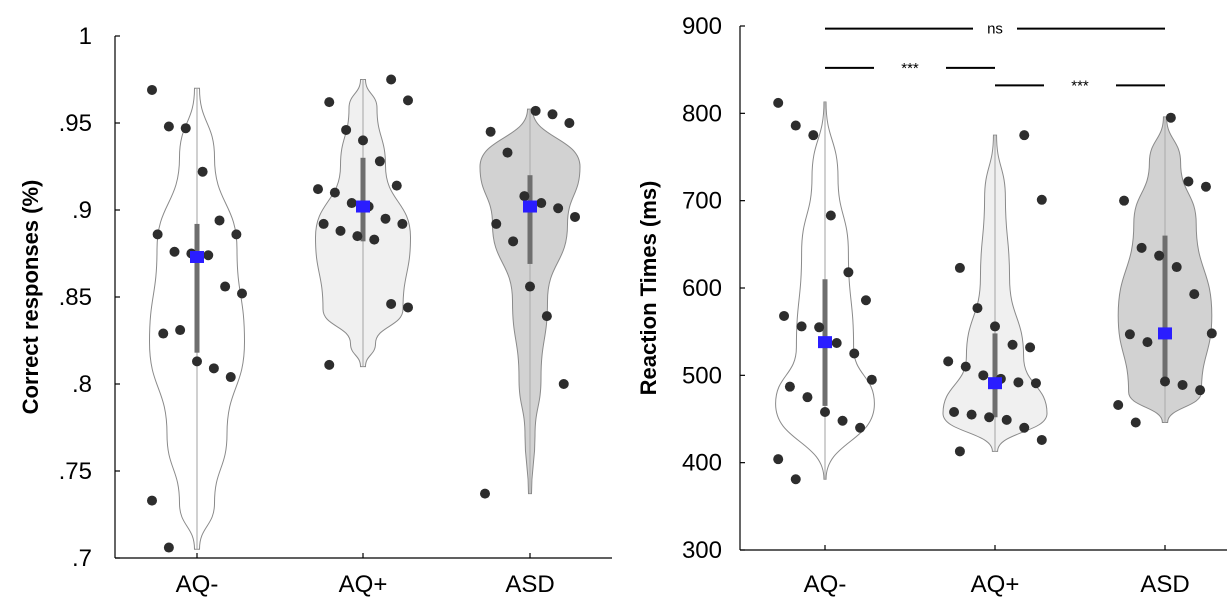 This screenshot has width=1227, height=606. I want to click on y-tick-label: .9, so click(82, 210).